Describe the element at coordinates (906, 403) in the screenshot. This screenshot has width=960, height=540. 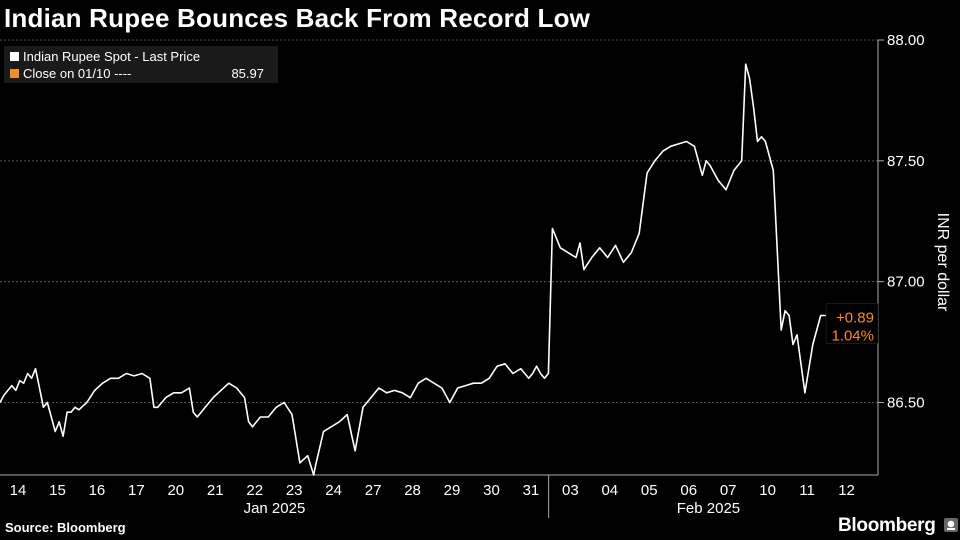
I see `y-tick-label: 86.50` at that location.